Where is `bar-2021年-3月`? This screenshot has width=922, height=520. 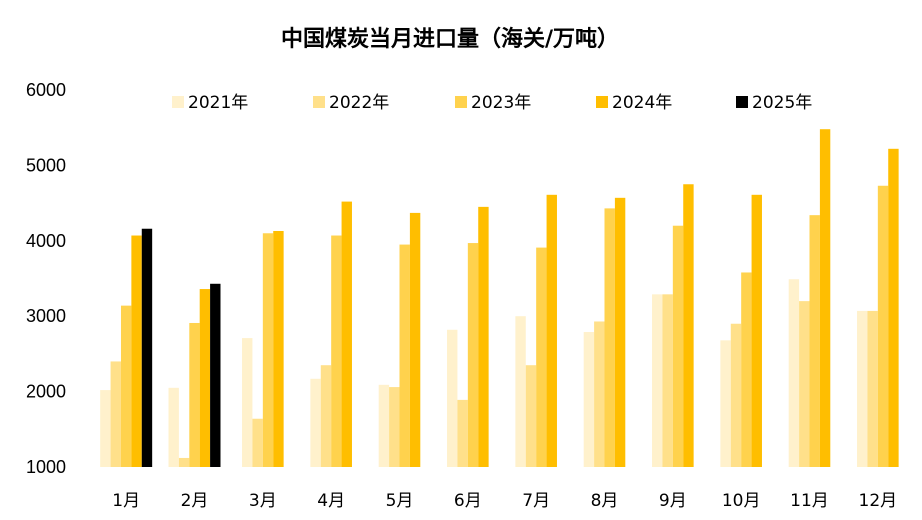 bar-2021年-3月 is located at coordinates (247, 402).